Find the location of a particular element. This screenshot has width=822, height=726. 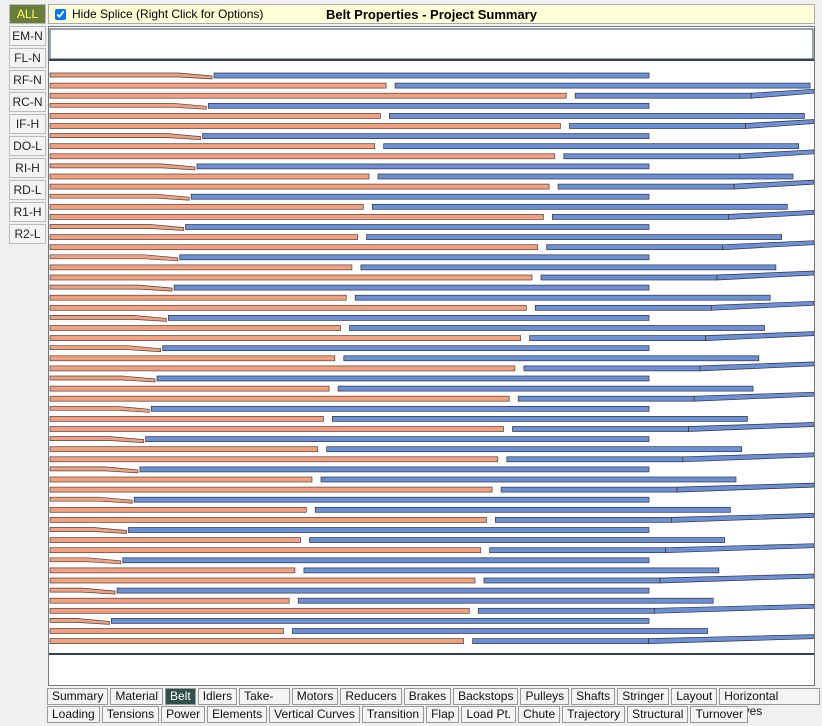

sidebar-button: ALL is located at coordinates (27, 14).